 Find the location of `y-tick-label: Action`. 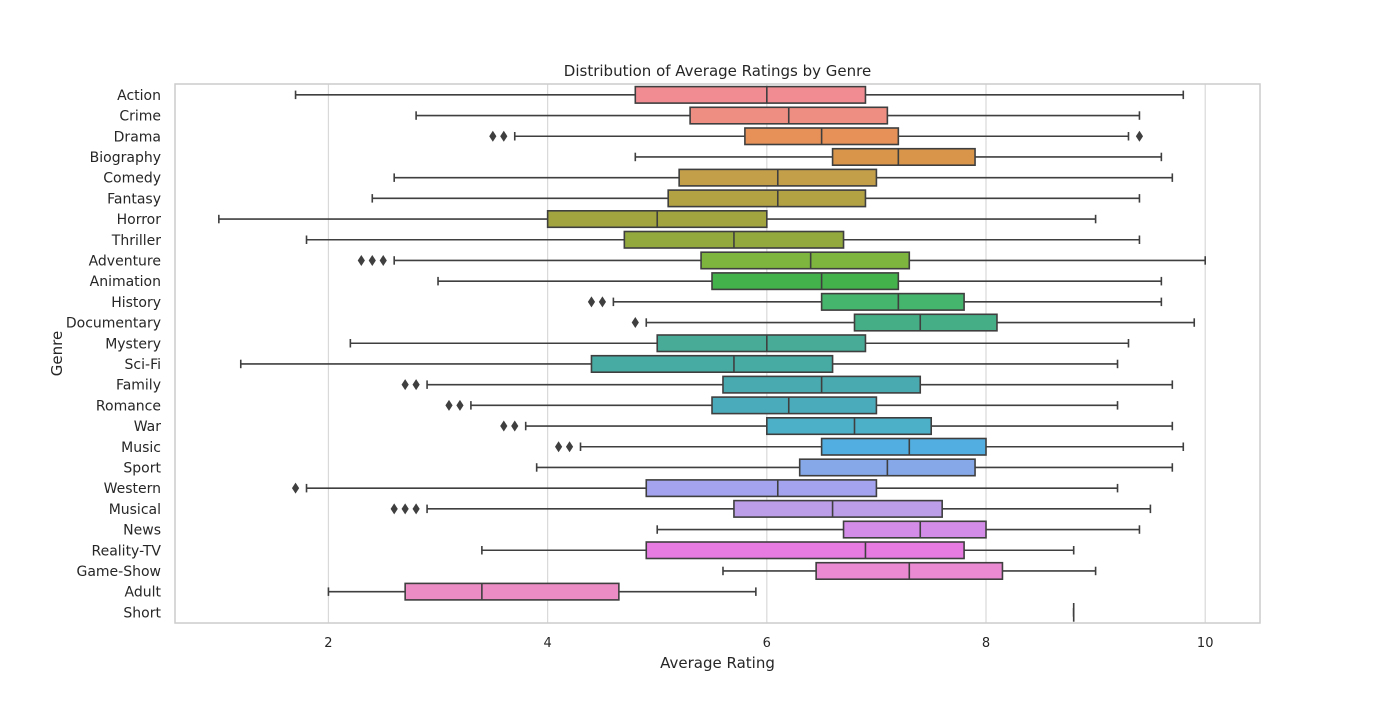

y-tick-label: Action is located at coordinates (139, 96).